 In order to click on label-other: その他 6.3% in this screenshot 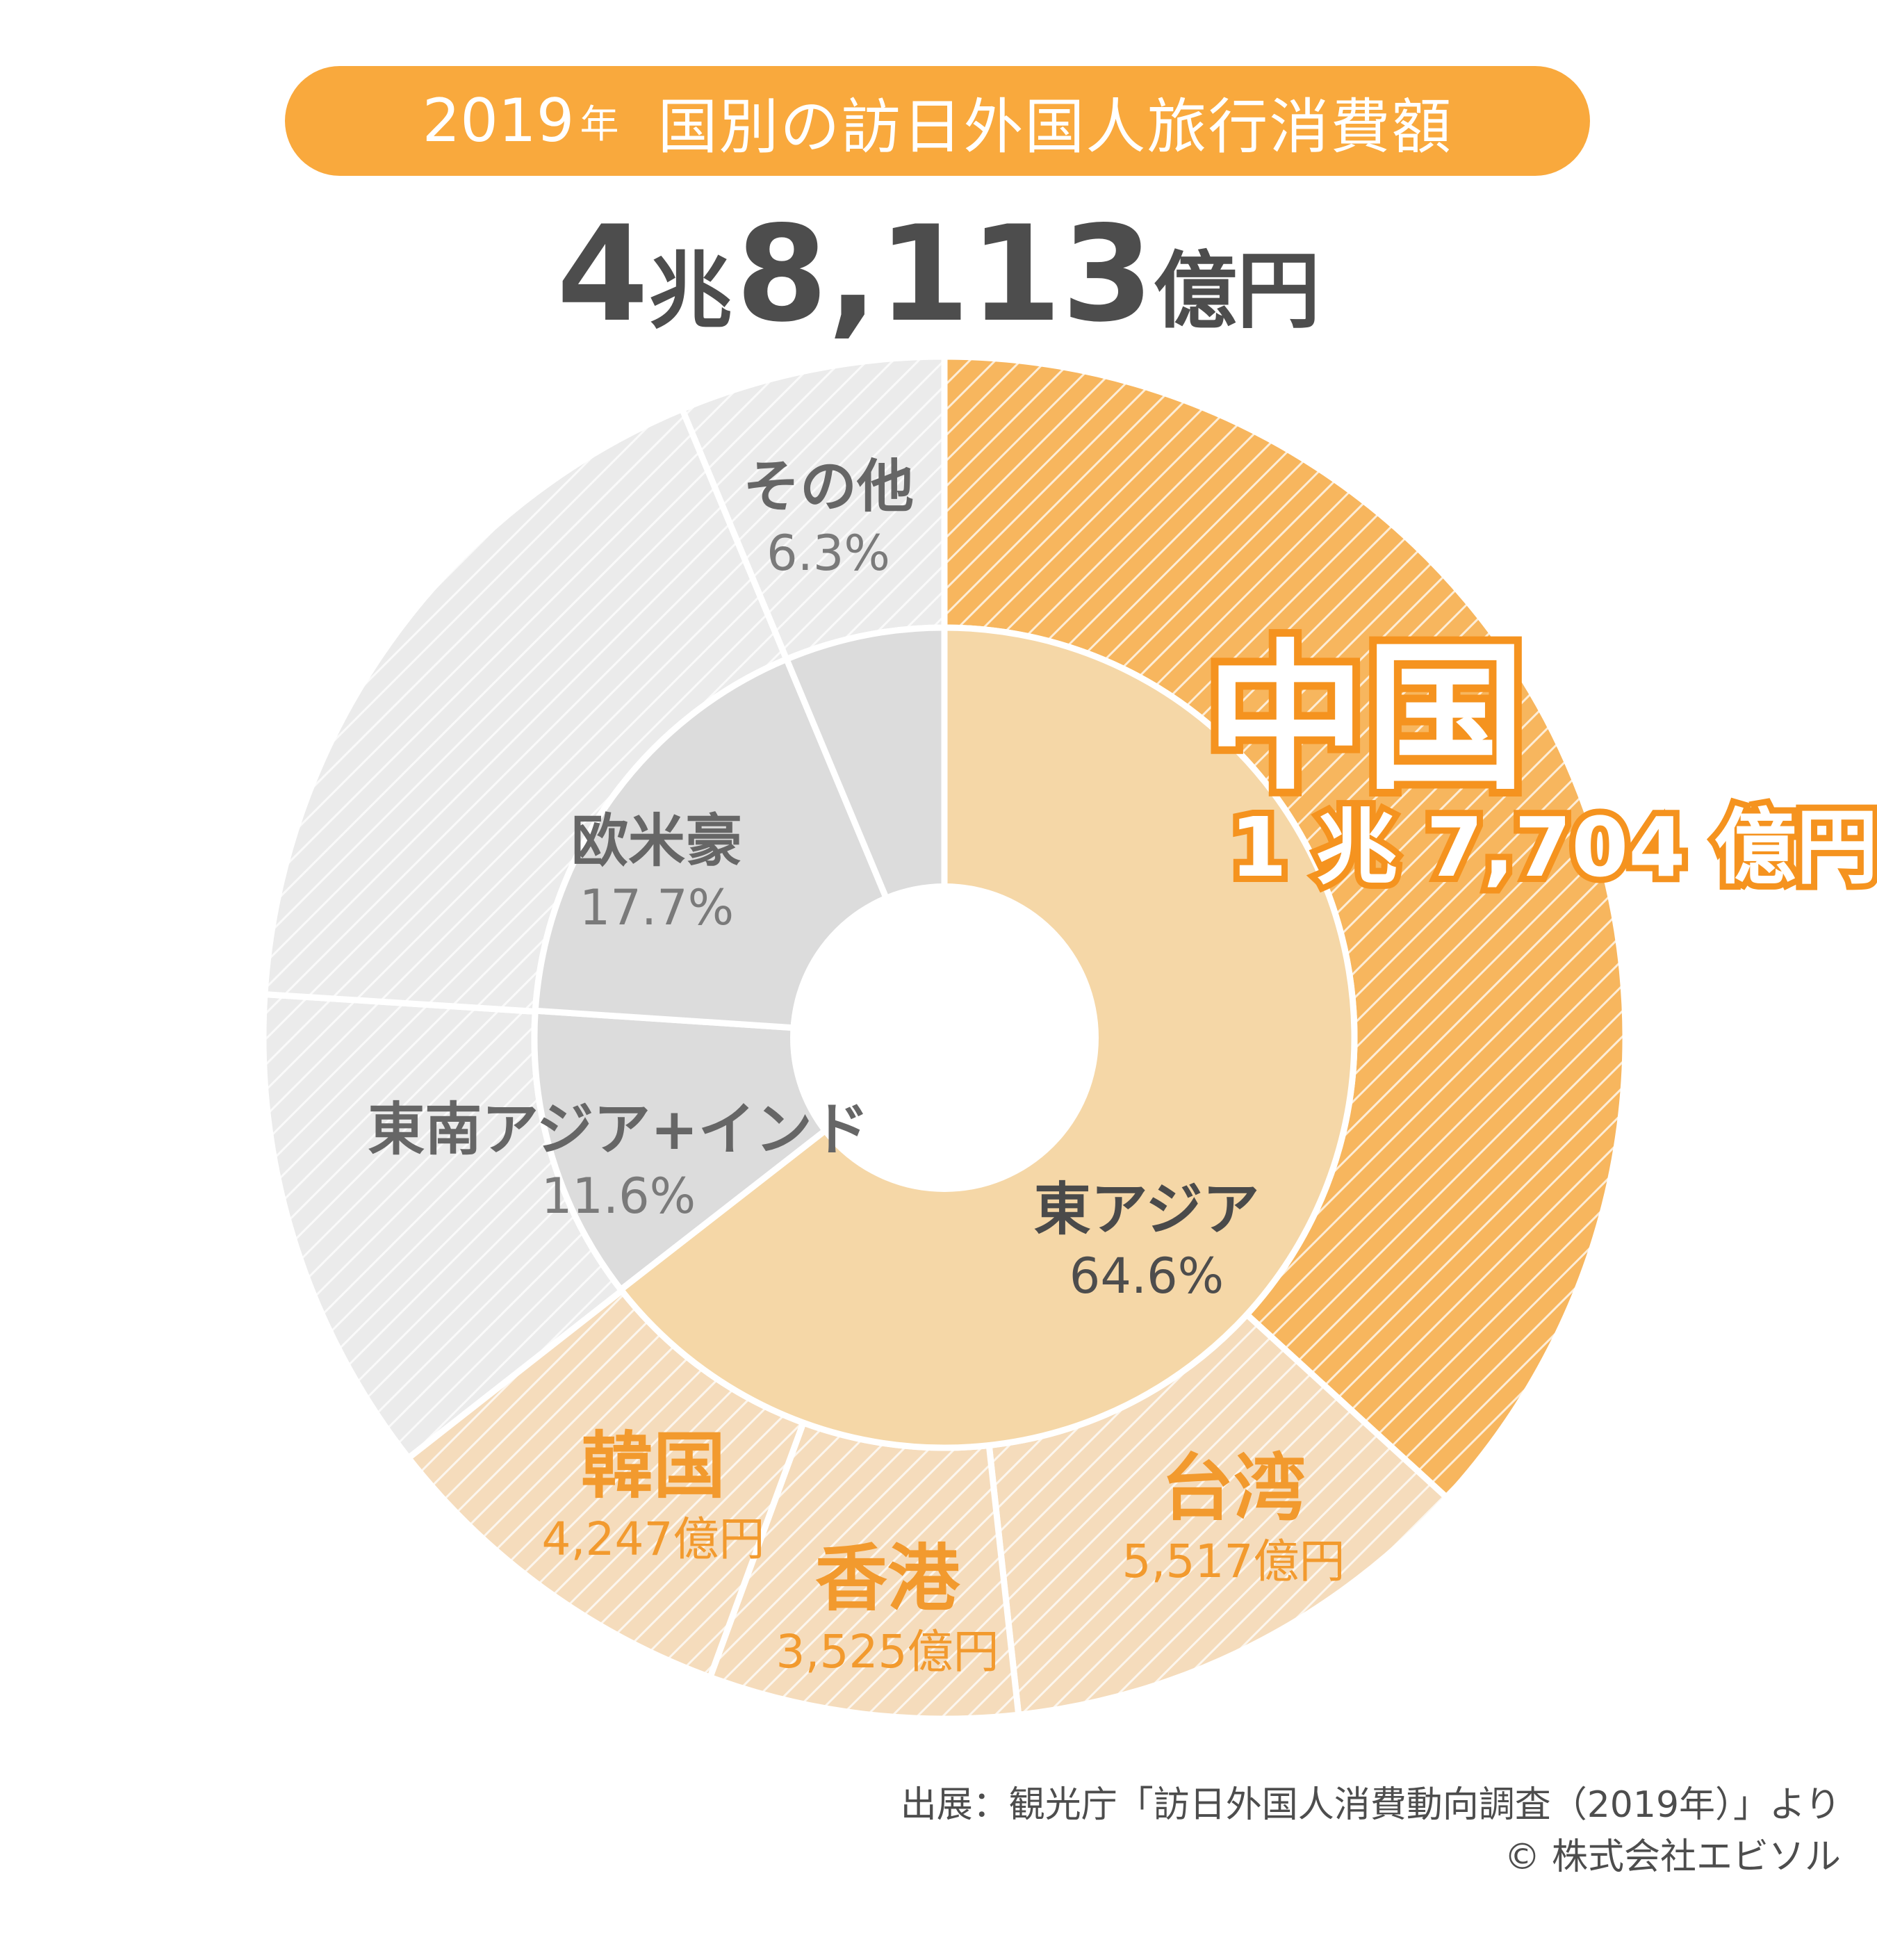, I will do `click(828, 518)`.